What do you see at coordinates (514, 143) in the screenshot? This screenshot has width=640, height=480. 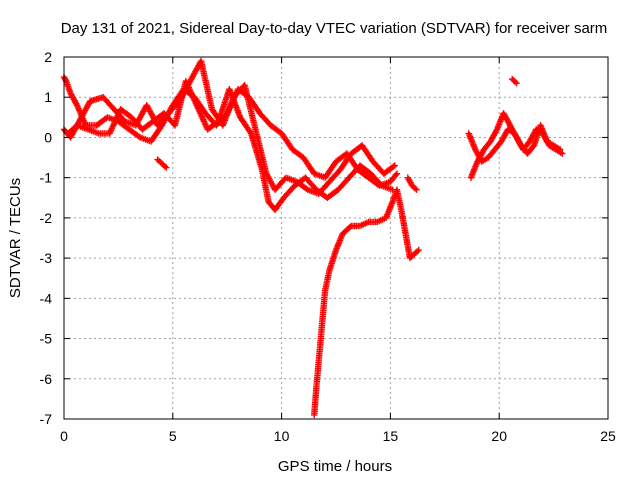 I see `series-track-h` at bounding box center [514, 143].